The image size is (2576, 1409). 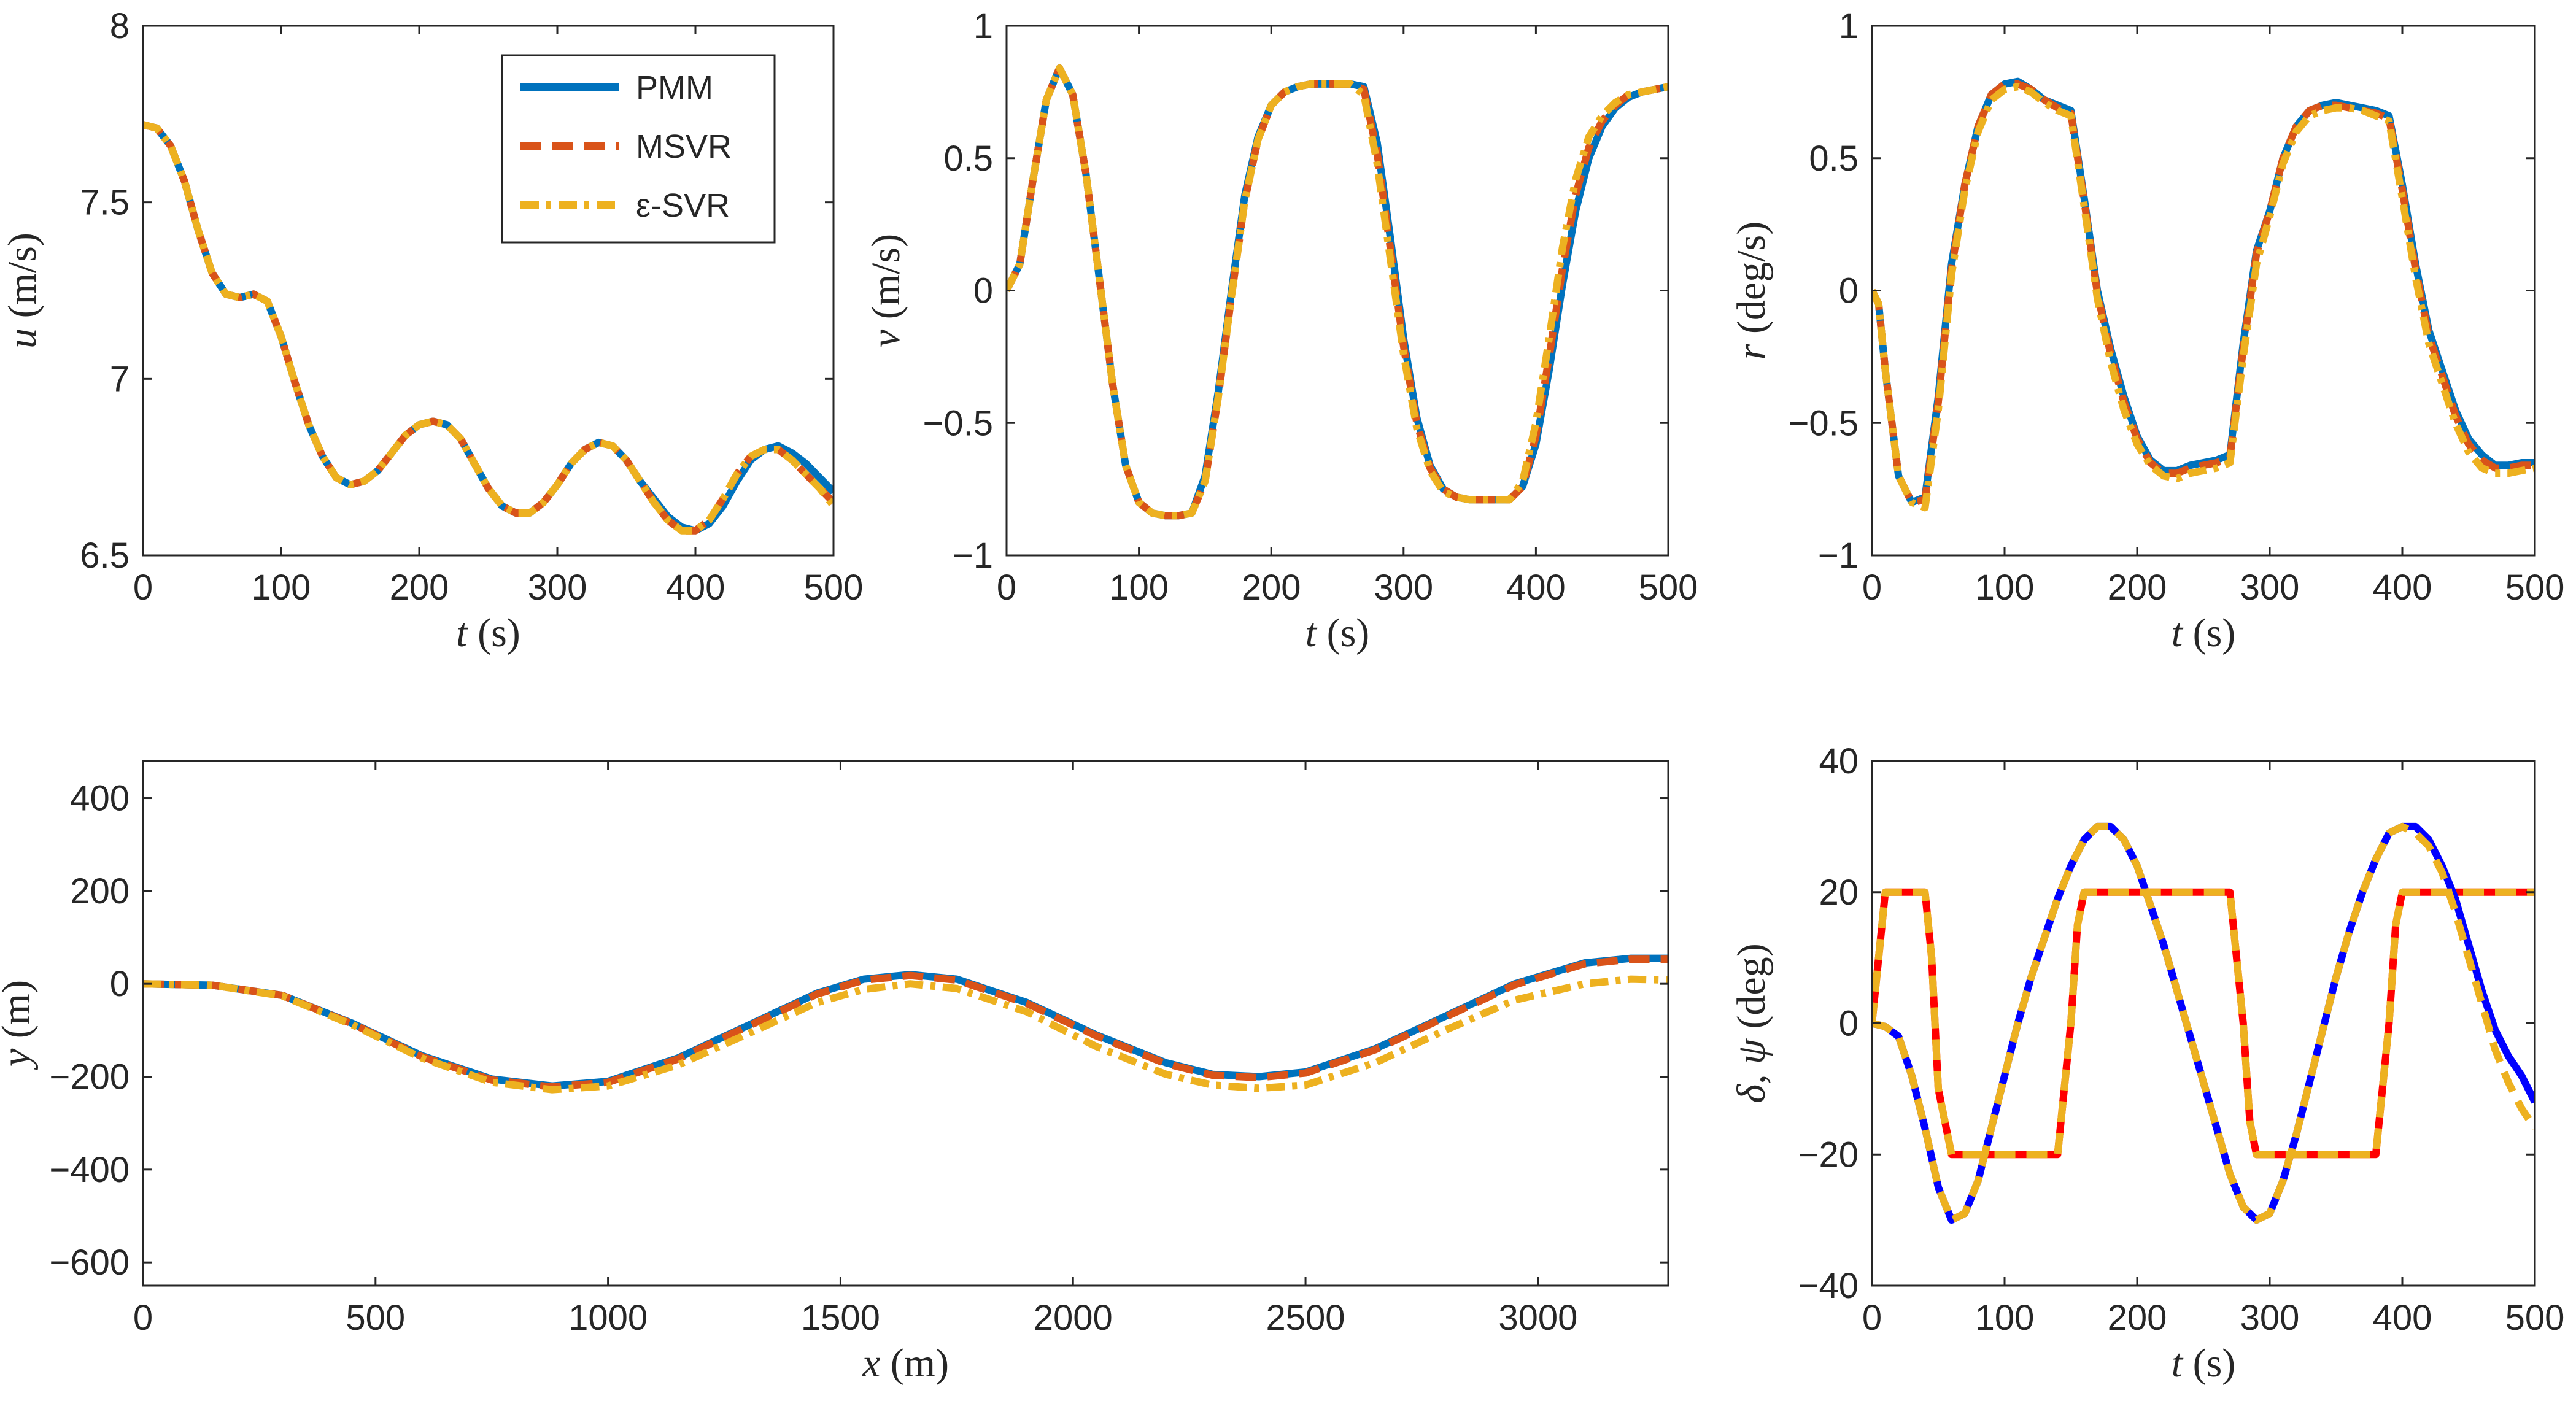 What do you see at coordinates (1828, 1155) in the screenshot?
I see `y-tick-label: −20` at bounding box center [1828, 1155].